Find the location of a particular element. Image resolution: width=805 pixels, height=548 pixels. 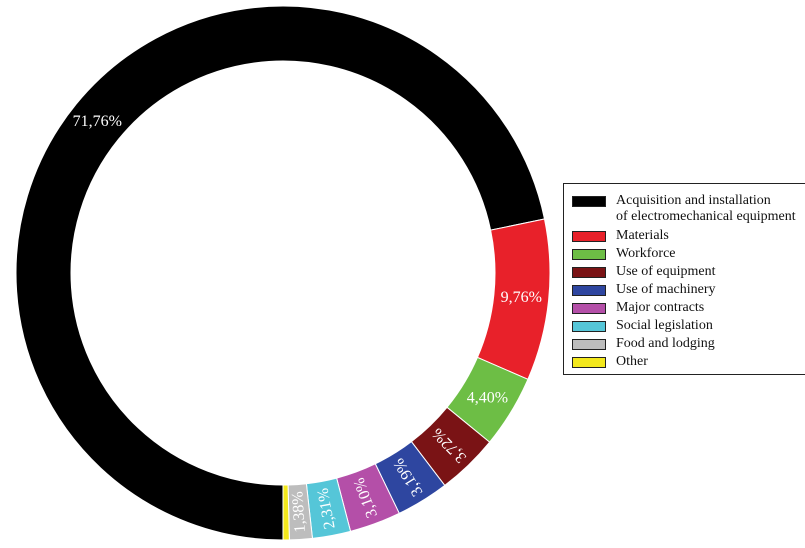

legend-label: Use of equipment is located at coordinates (666, 272).